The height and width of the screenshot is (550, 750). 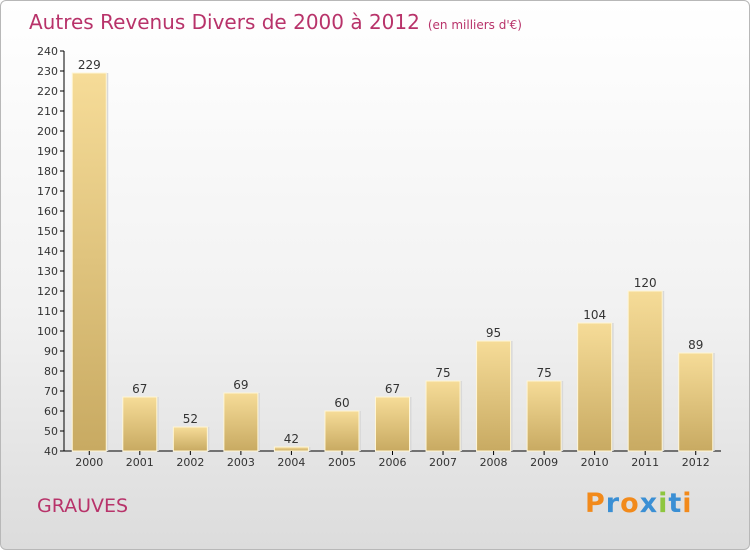 I want to click on chart-title-text: Autres Revenus Divers de 2000 à 2012, so click(x=224, y=22).